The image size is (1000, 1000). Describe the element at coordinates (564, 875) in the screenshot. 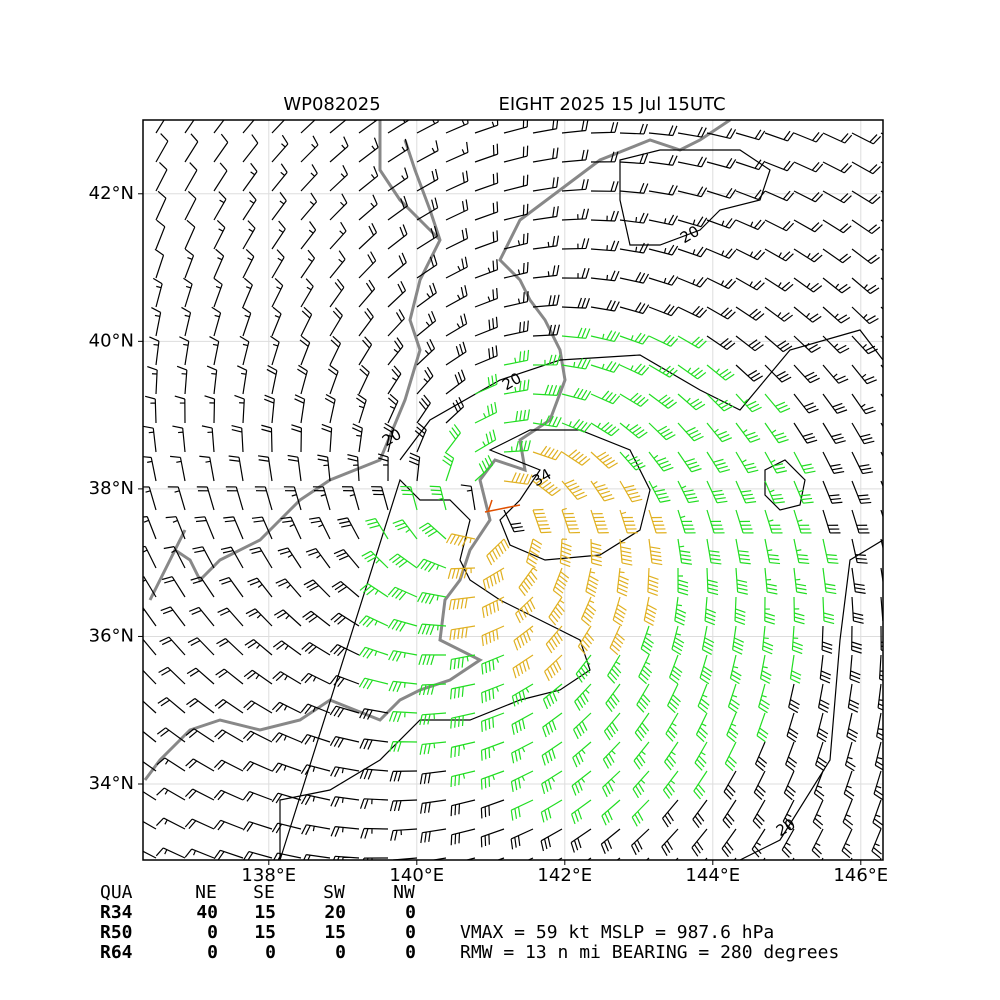

I see `x-tick-label: 142°E` at that location.